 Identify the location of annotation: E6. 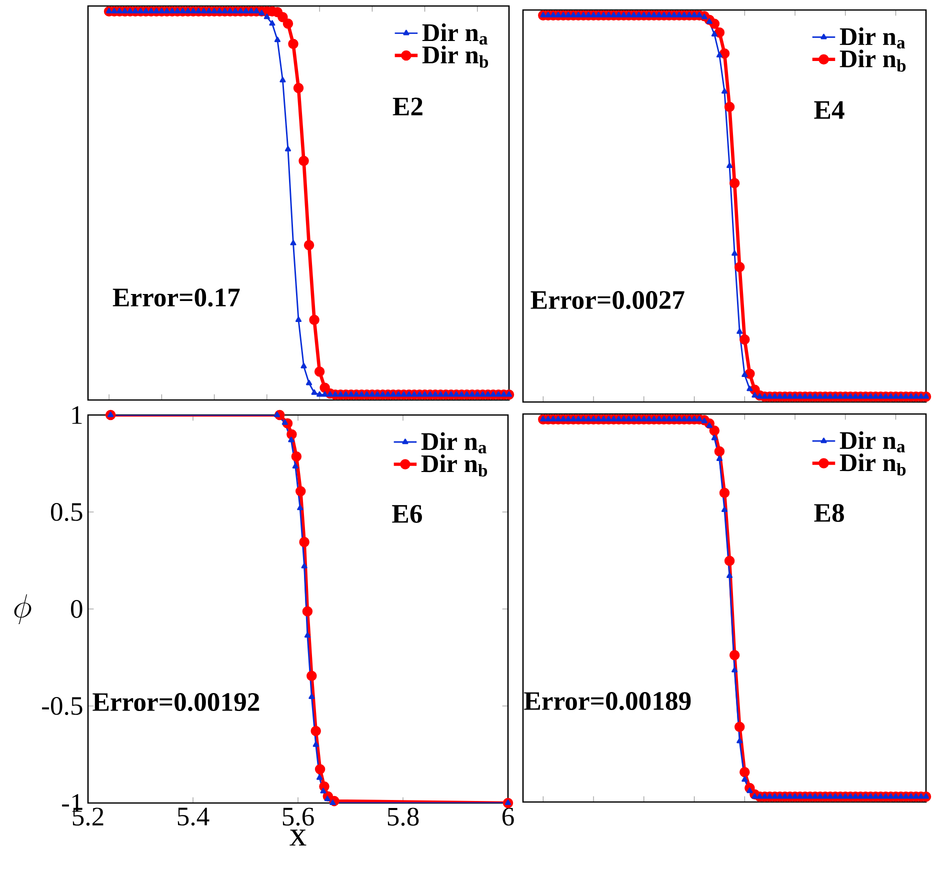
(407, 513).